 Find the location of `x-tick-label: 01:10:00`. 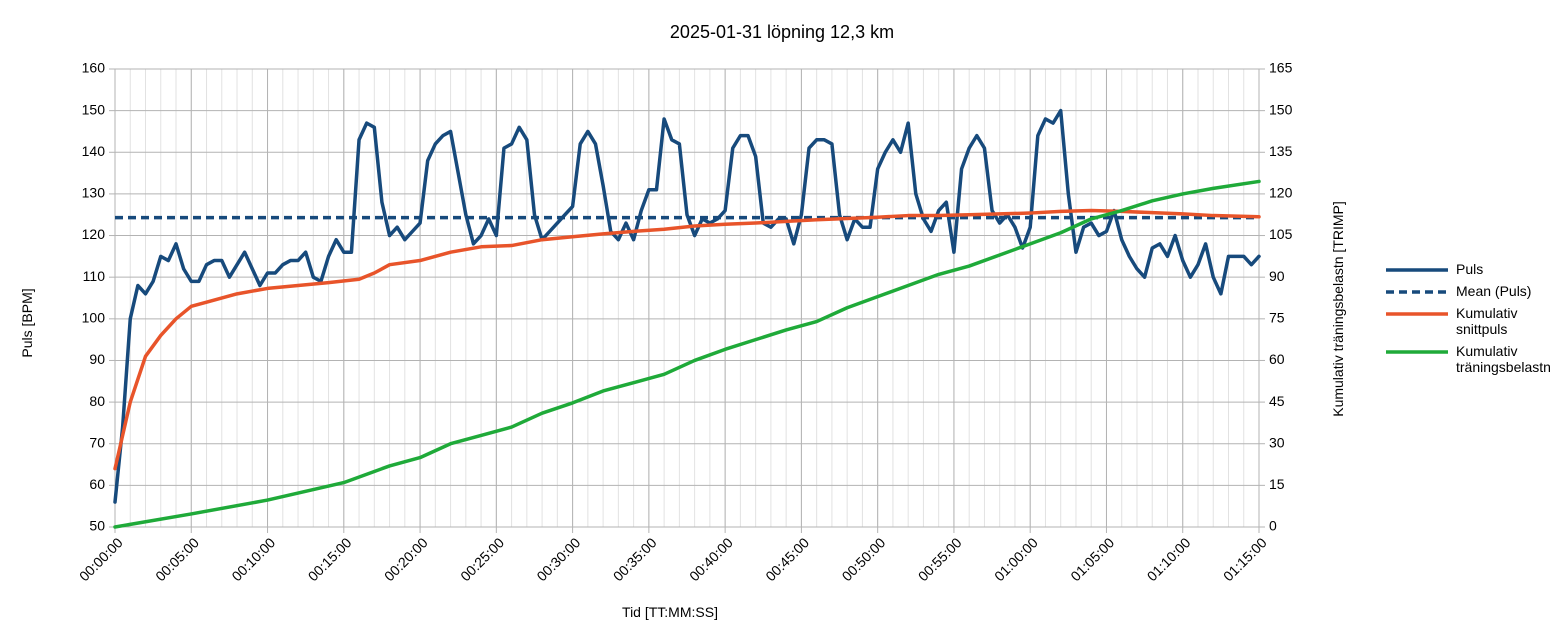

x-tick-label: 01:10:00 is located at coordinates (1169, 559).